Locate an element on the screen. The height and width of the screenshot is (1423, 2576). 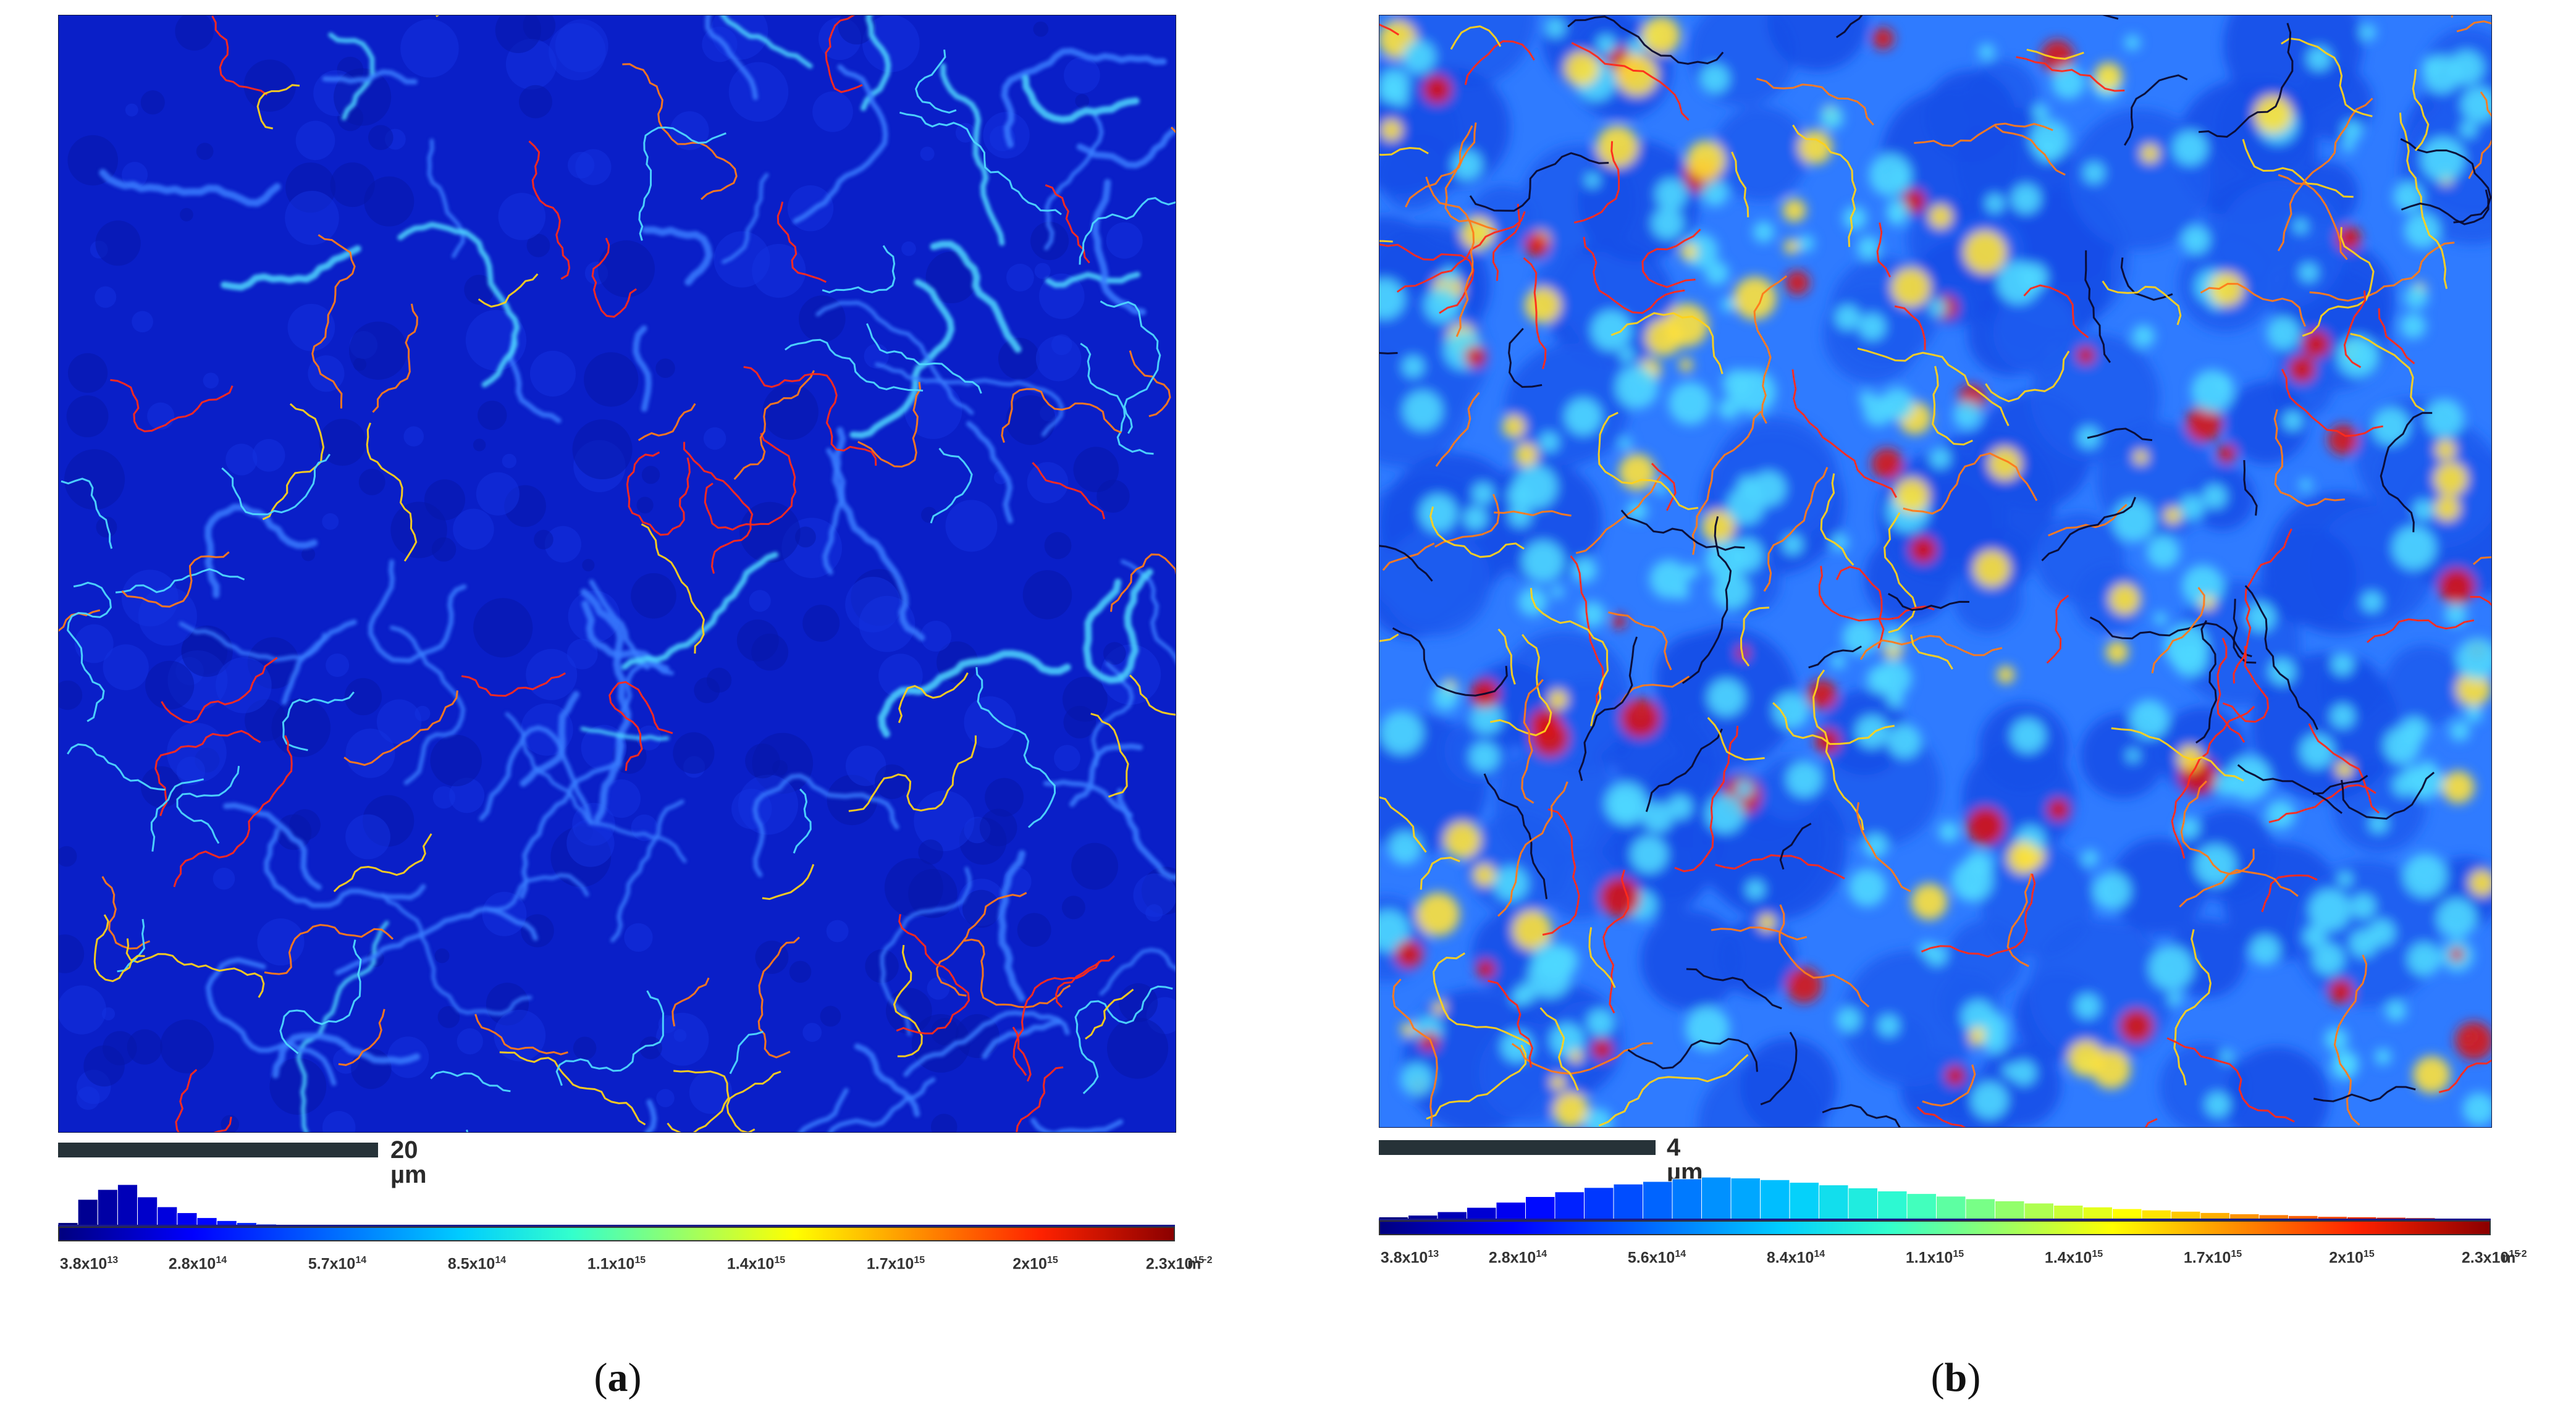
colorbar-tick-label: 2.3x10¹⁵ is located at coordinates (2491, 1256).